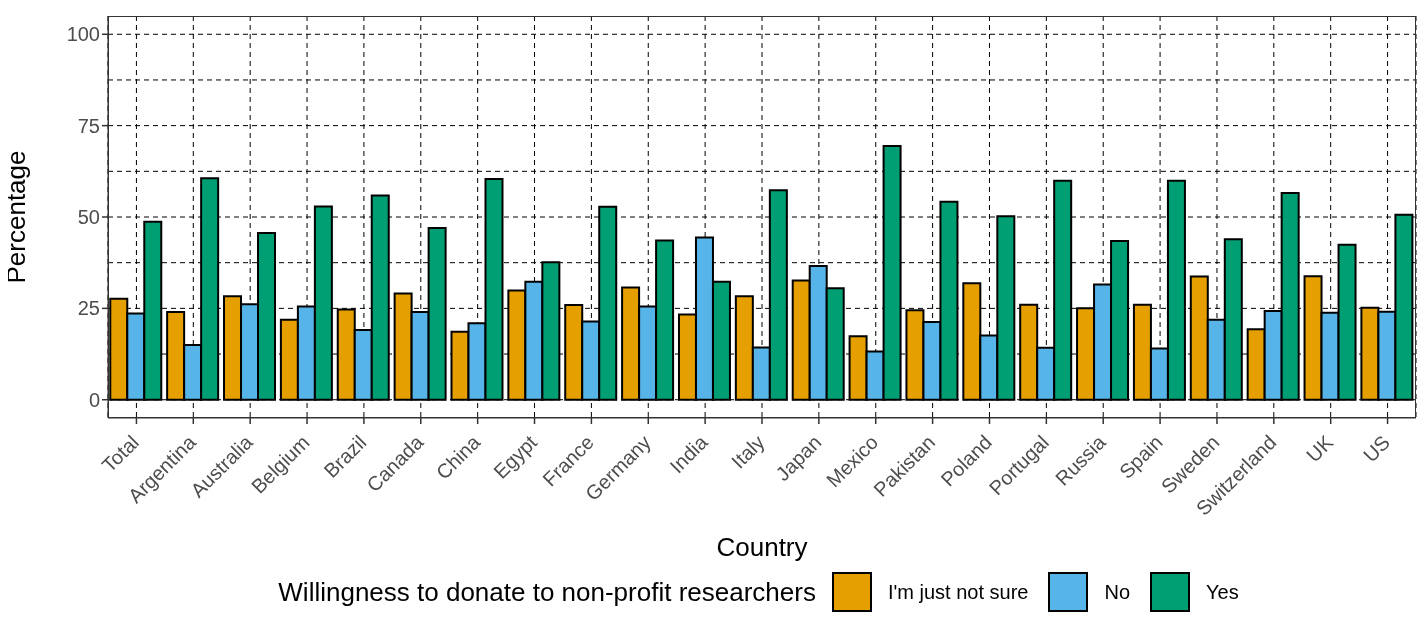  Describe the element at coordinates (88, 125) in the screenshot. I see `y-tick-label: 75` at that location.